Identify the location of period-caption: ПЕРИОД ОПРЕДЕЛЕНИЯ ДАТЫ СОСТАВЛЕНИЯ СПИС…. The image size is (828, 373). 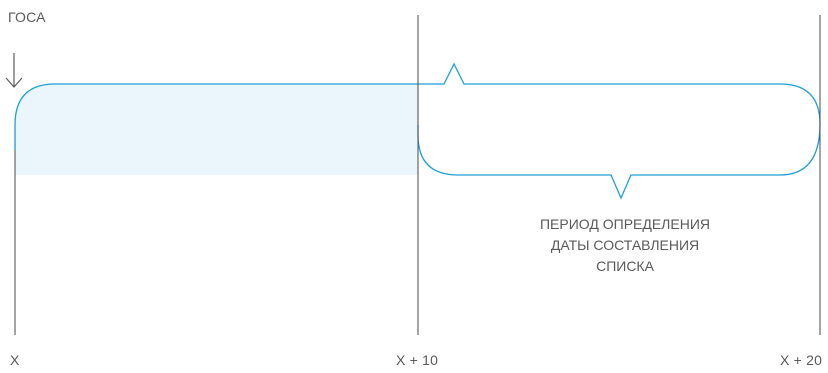
(625, 245).